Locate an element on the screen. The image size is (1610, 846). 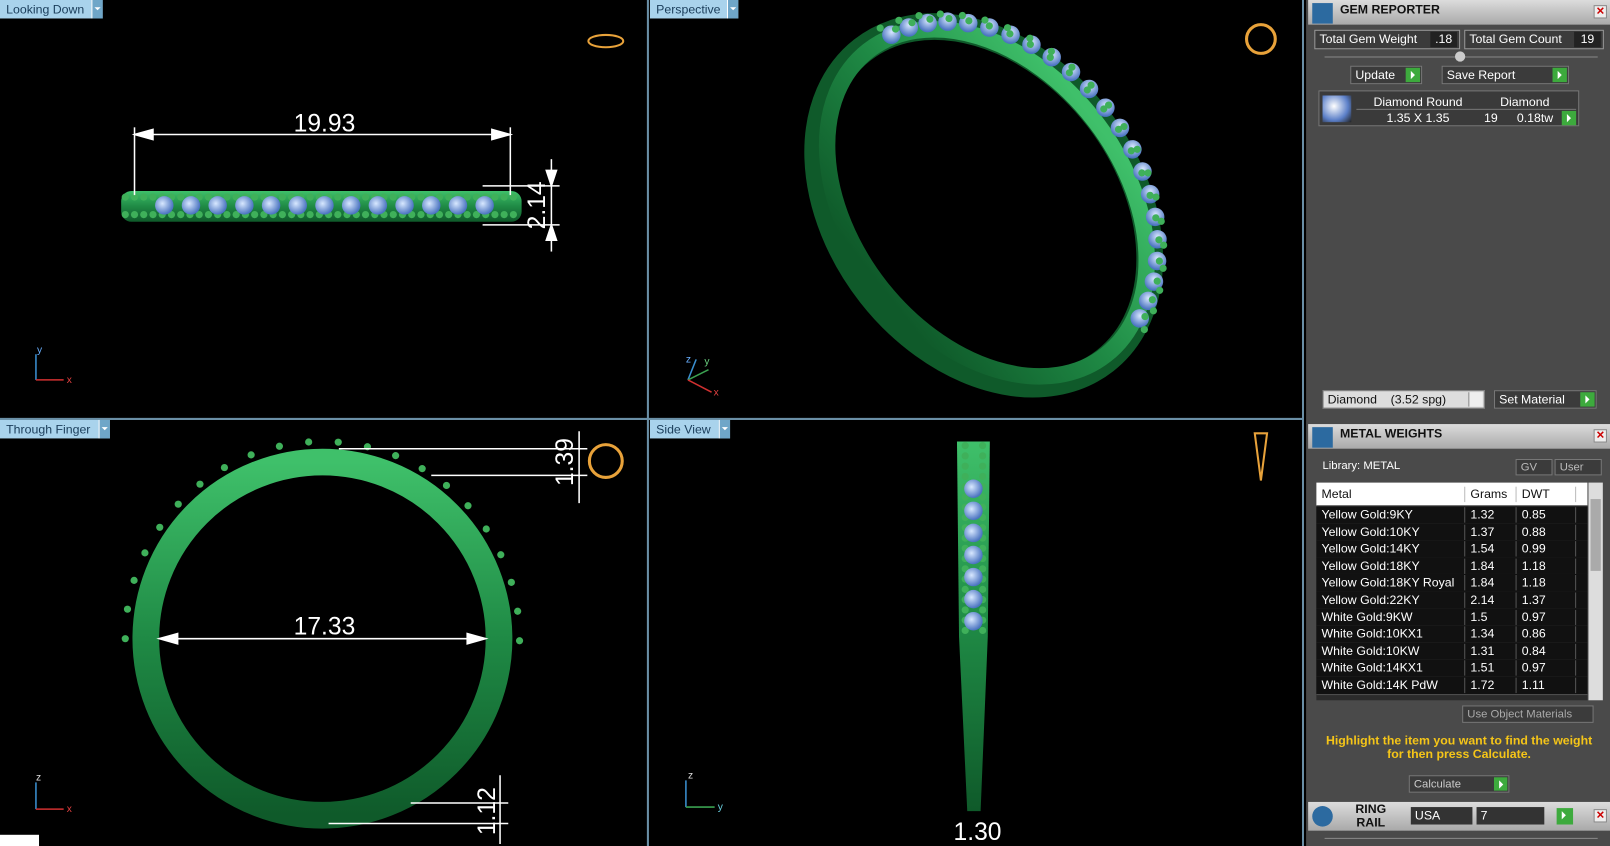
material-select: Diamond (3.52 spg) is located at coordinates (1403, 399).